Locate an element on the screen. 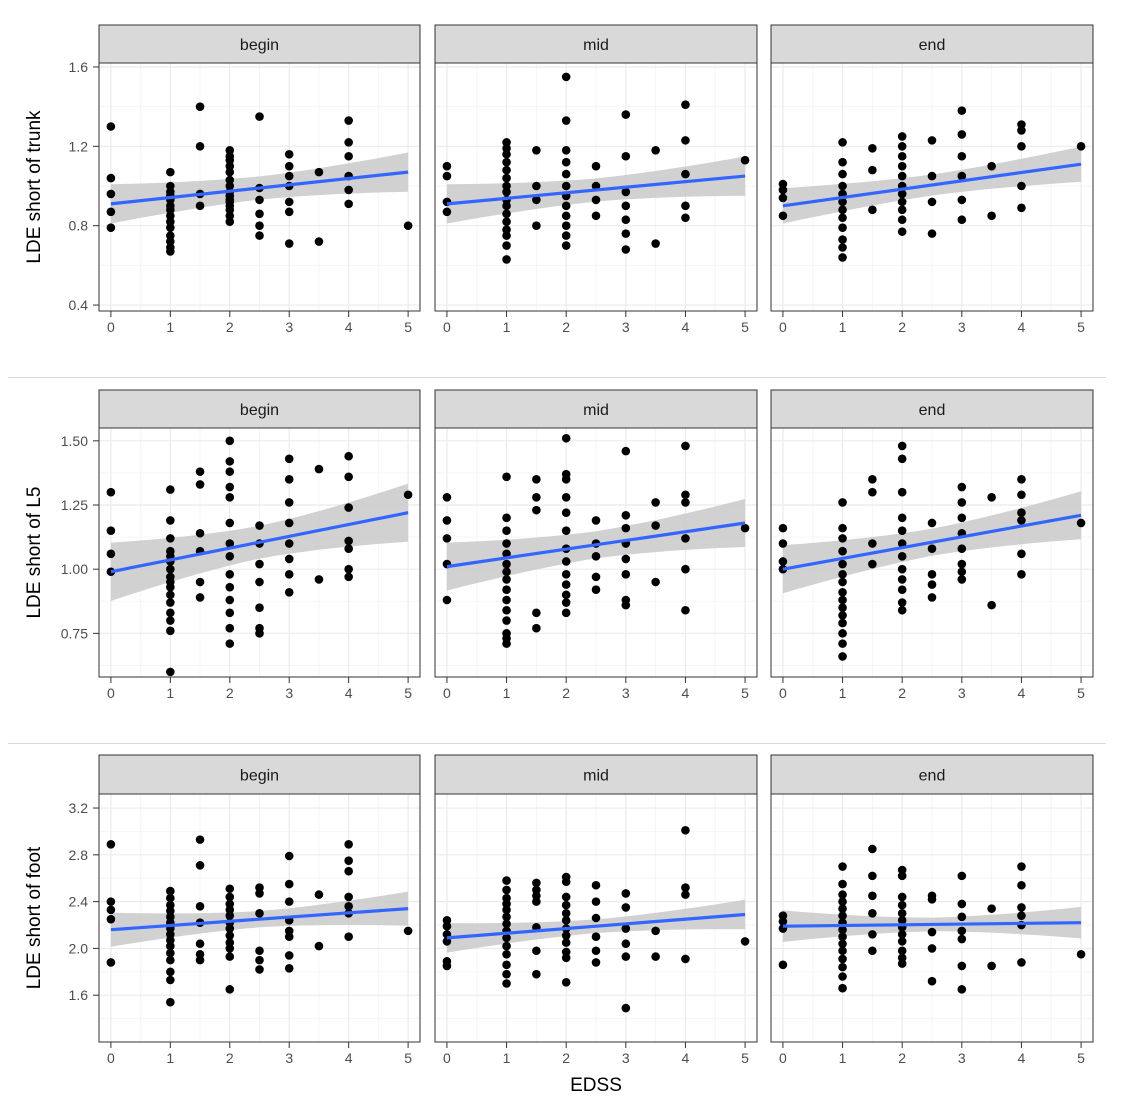 The height and width of the screenshot is (1113, 1131). y-axis-title-1: LDE short of trunk is located at coordinates (34, 187).